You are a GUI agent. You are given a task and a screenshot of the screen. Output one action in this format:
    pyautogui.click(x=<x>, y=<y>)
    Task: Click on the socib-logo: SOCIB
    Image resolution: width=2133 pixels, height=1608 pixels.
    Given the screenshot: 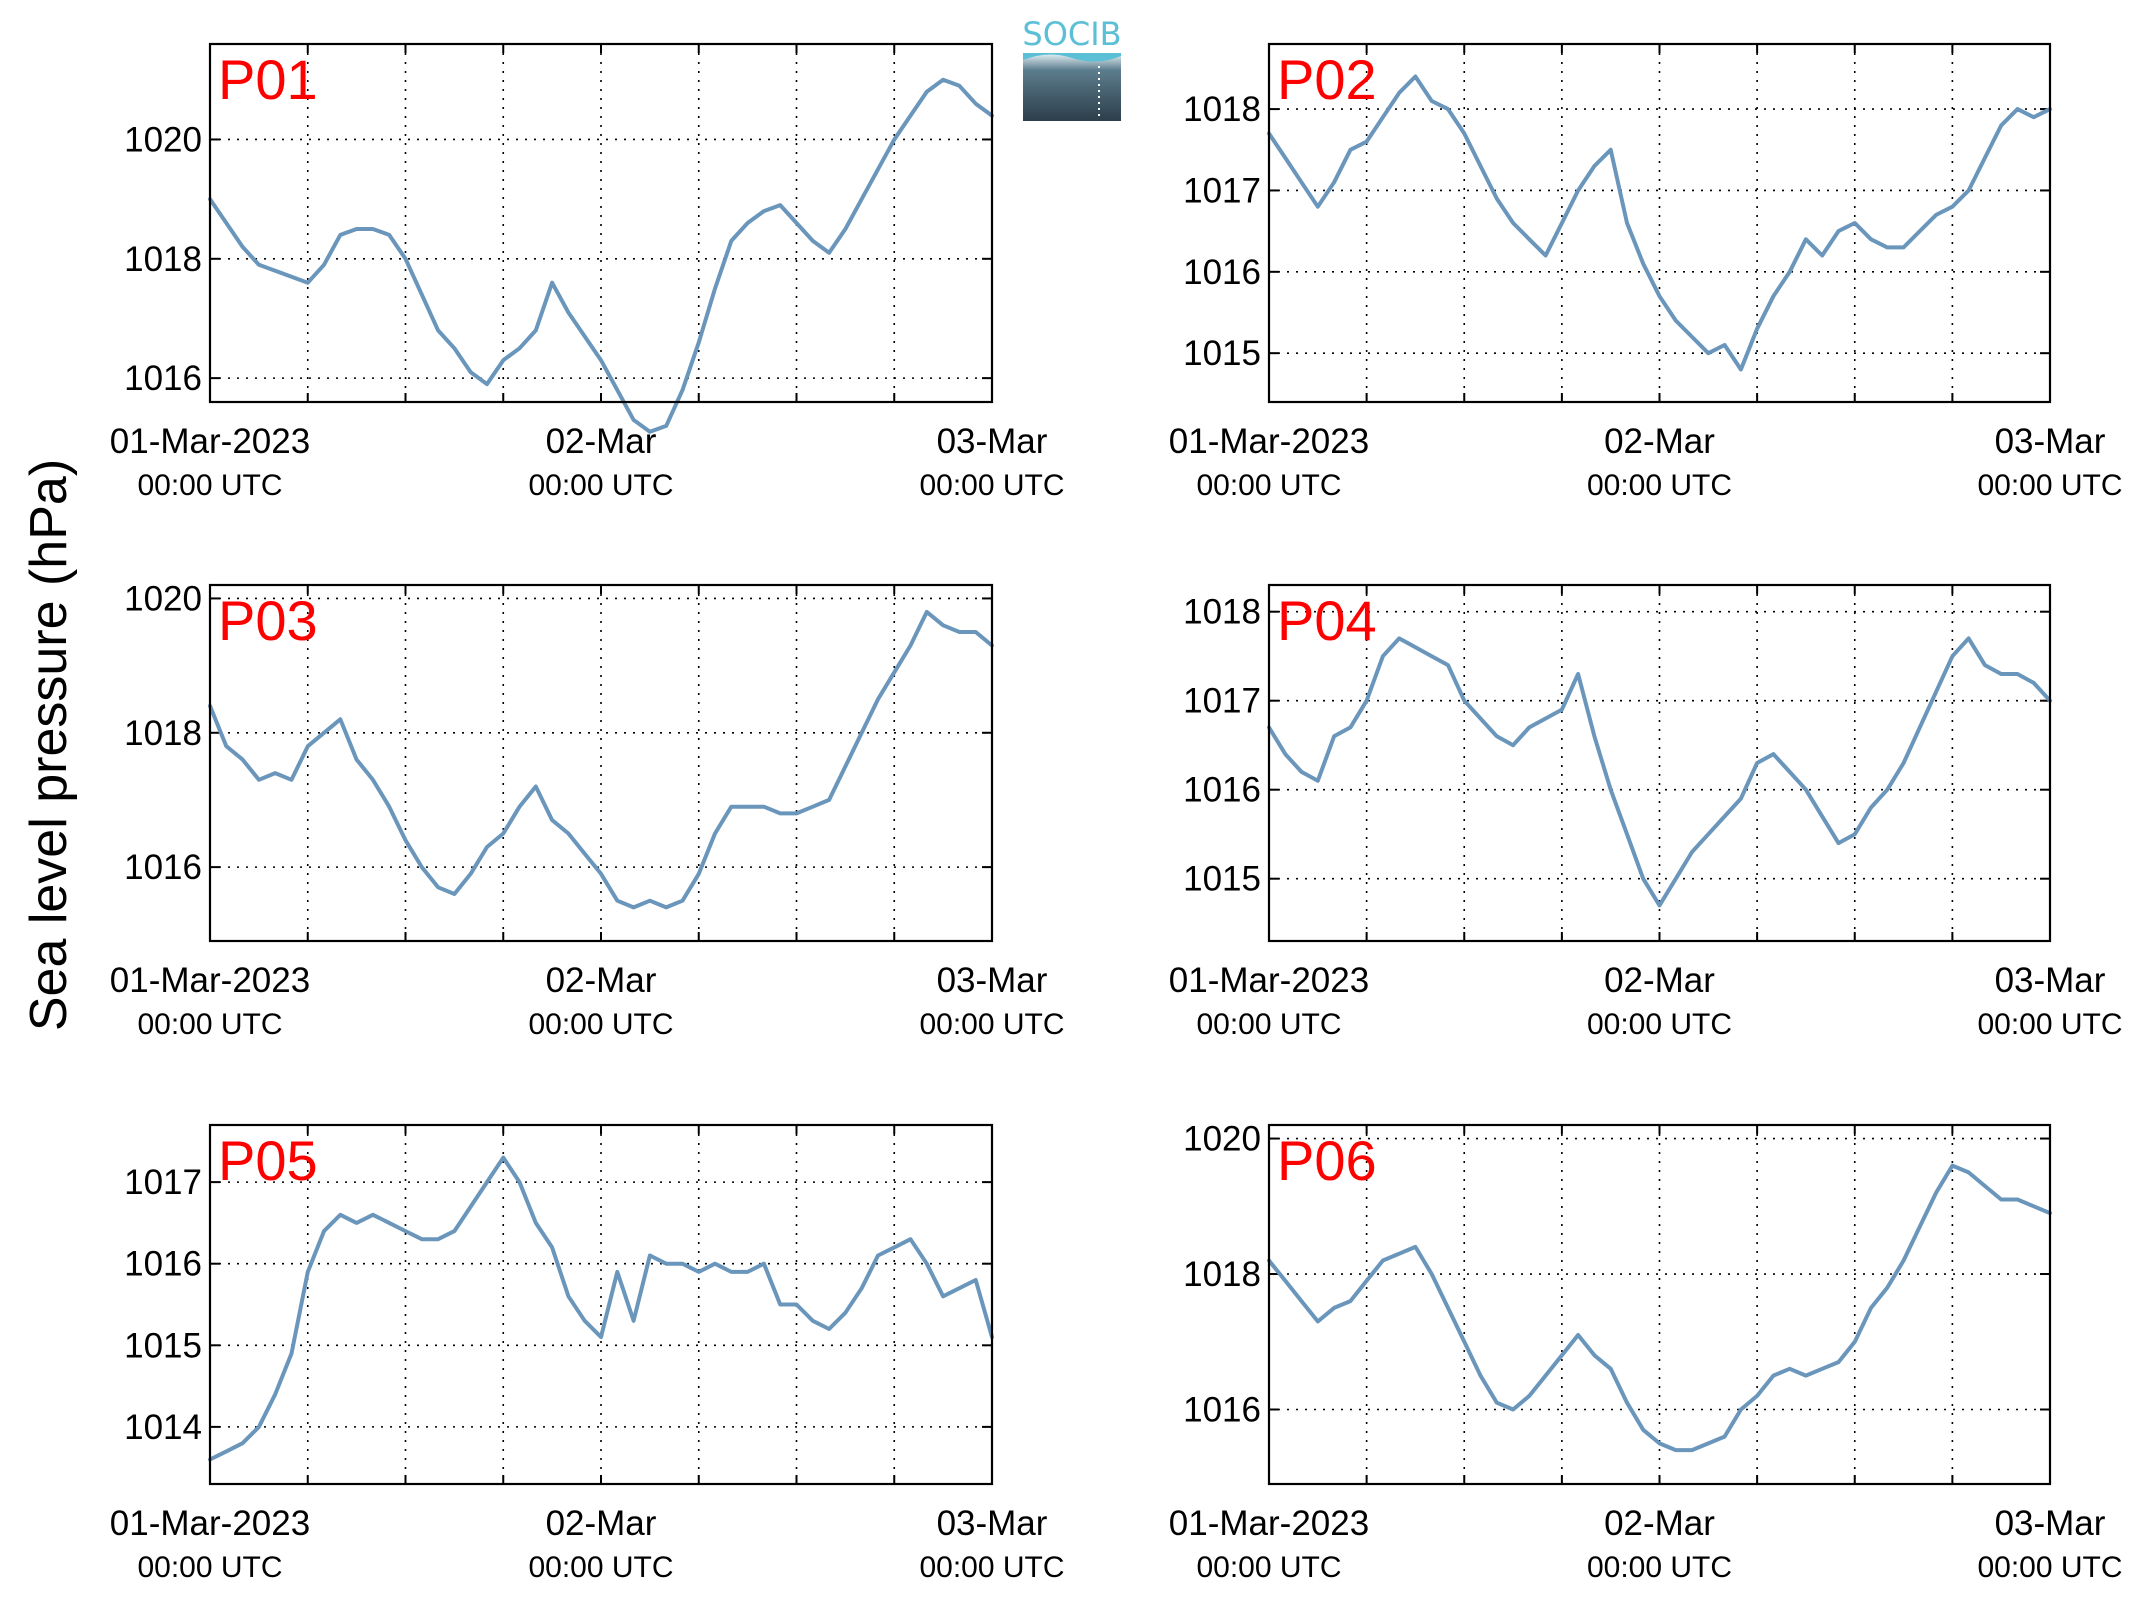 What is the action you would take?
    pyautogui.click(x=1072, y=68)
    